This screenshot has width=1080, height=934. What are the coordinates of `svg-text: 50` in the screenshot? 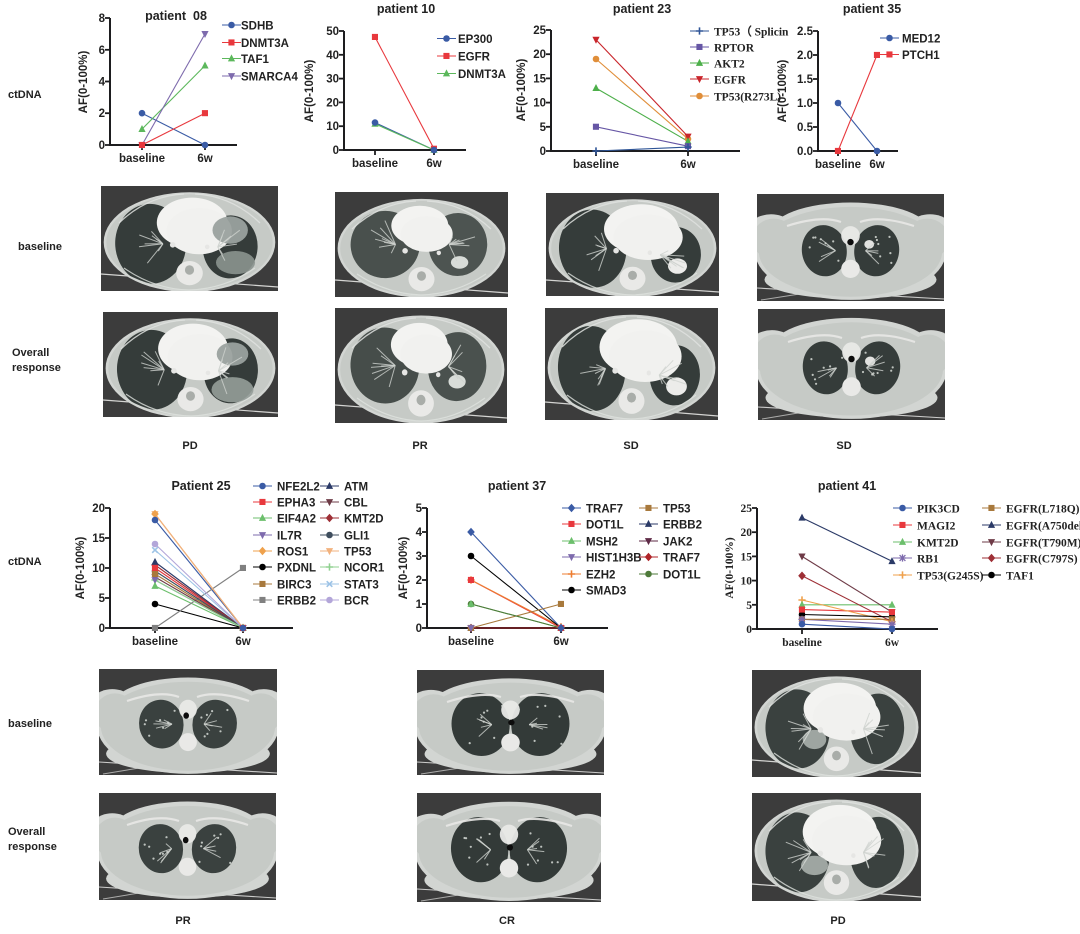 It's located at (332, 32).